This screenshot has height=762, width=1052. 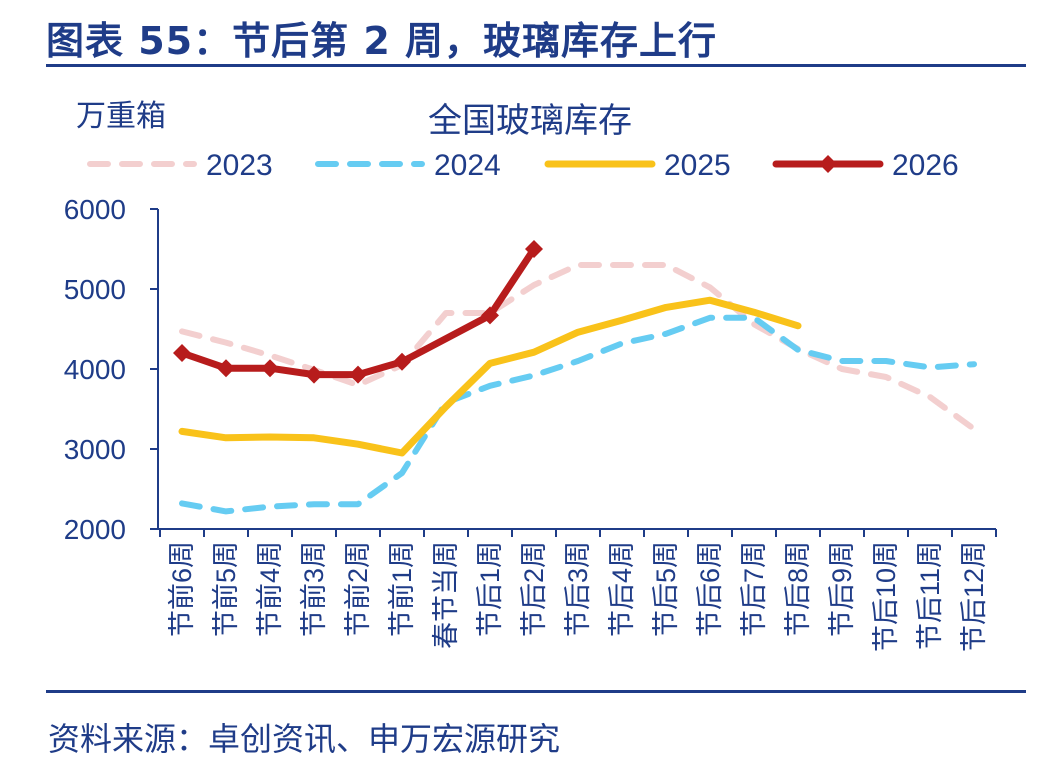 I want to click on figure-title: 图表 55：节后第 2 周，玻璃库存上行, so click(x=382, y=41).